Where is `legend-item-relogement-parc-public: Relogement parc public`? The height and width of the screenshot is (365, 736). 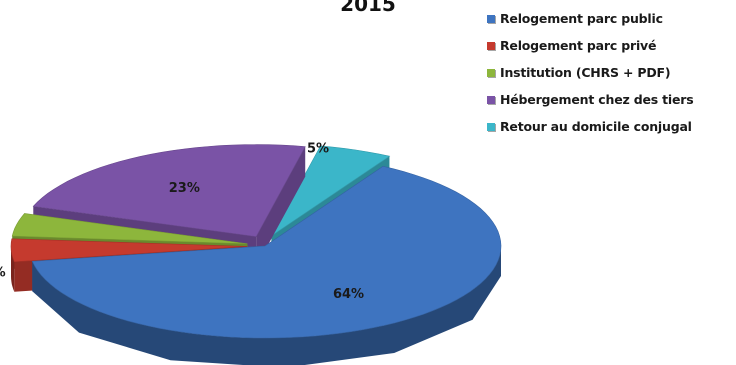
legend-item-relogement-parc-public: Relogement parc public is located at coordinates (611, 18).